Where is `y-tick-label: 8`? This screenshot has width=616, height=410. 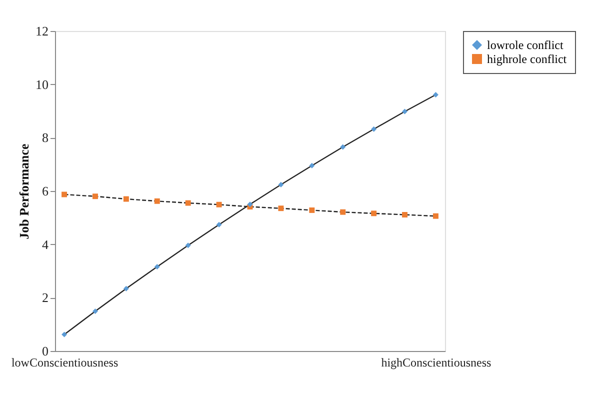
y-tick-label: 8 is located at coordinates (45, 138).